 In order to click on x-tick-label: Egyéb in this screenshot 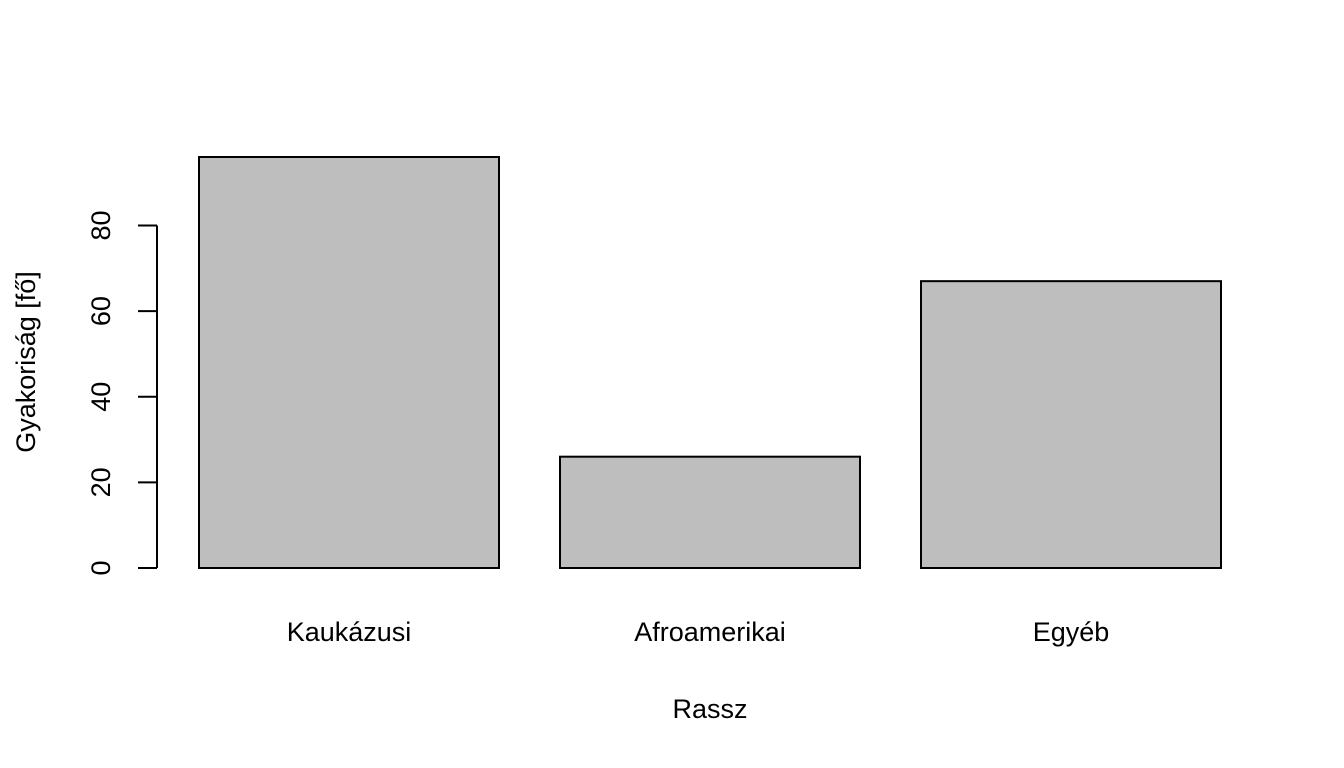, I will do `click(1071, 632)`.